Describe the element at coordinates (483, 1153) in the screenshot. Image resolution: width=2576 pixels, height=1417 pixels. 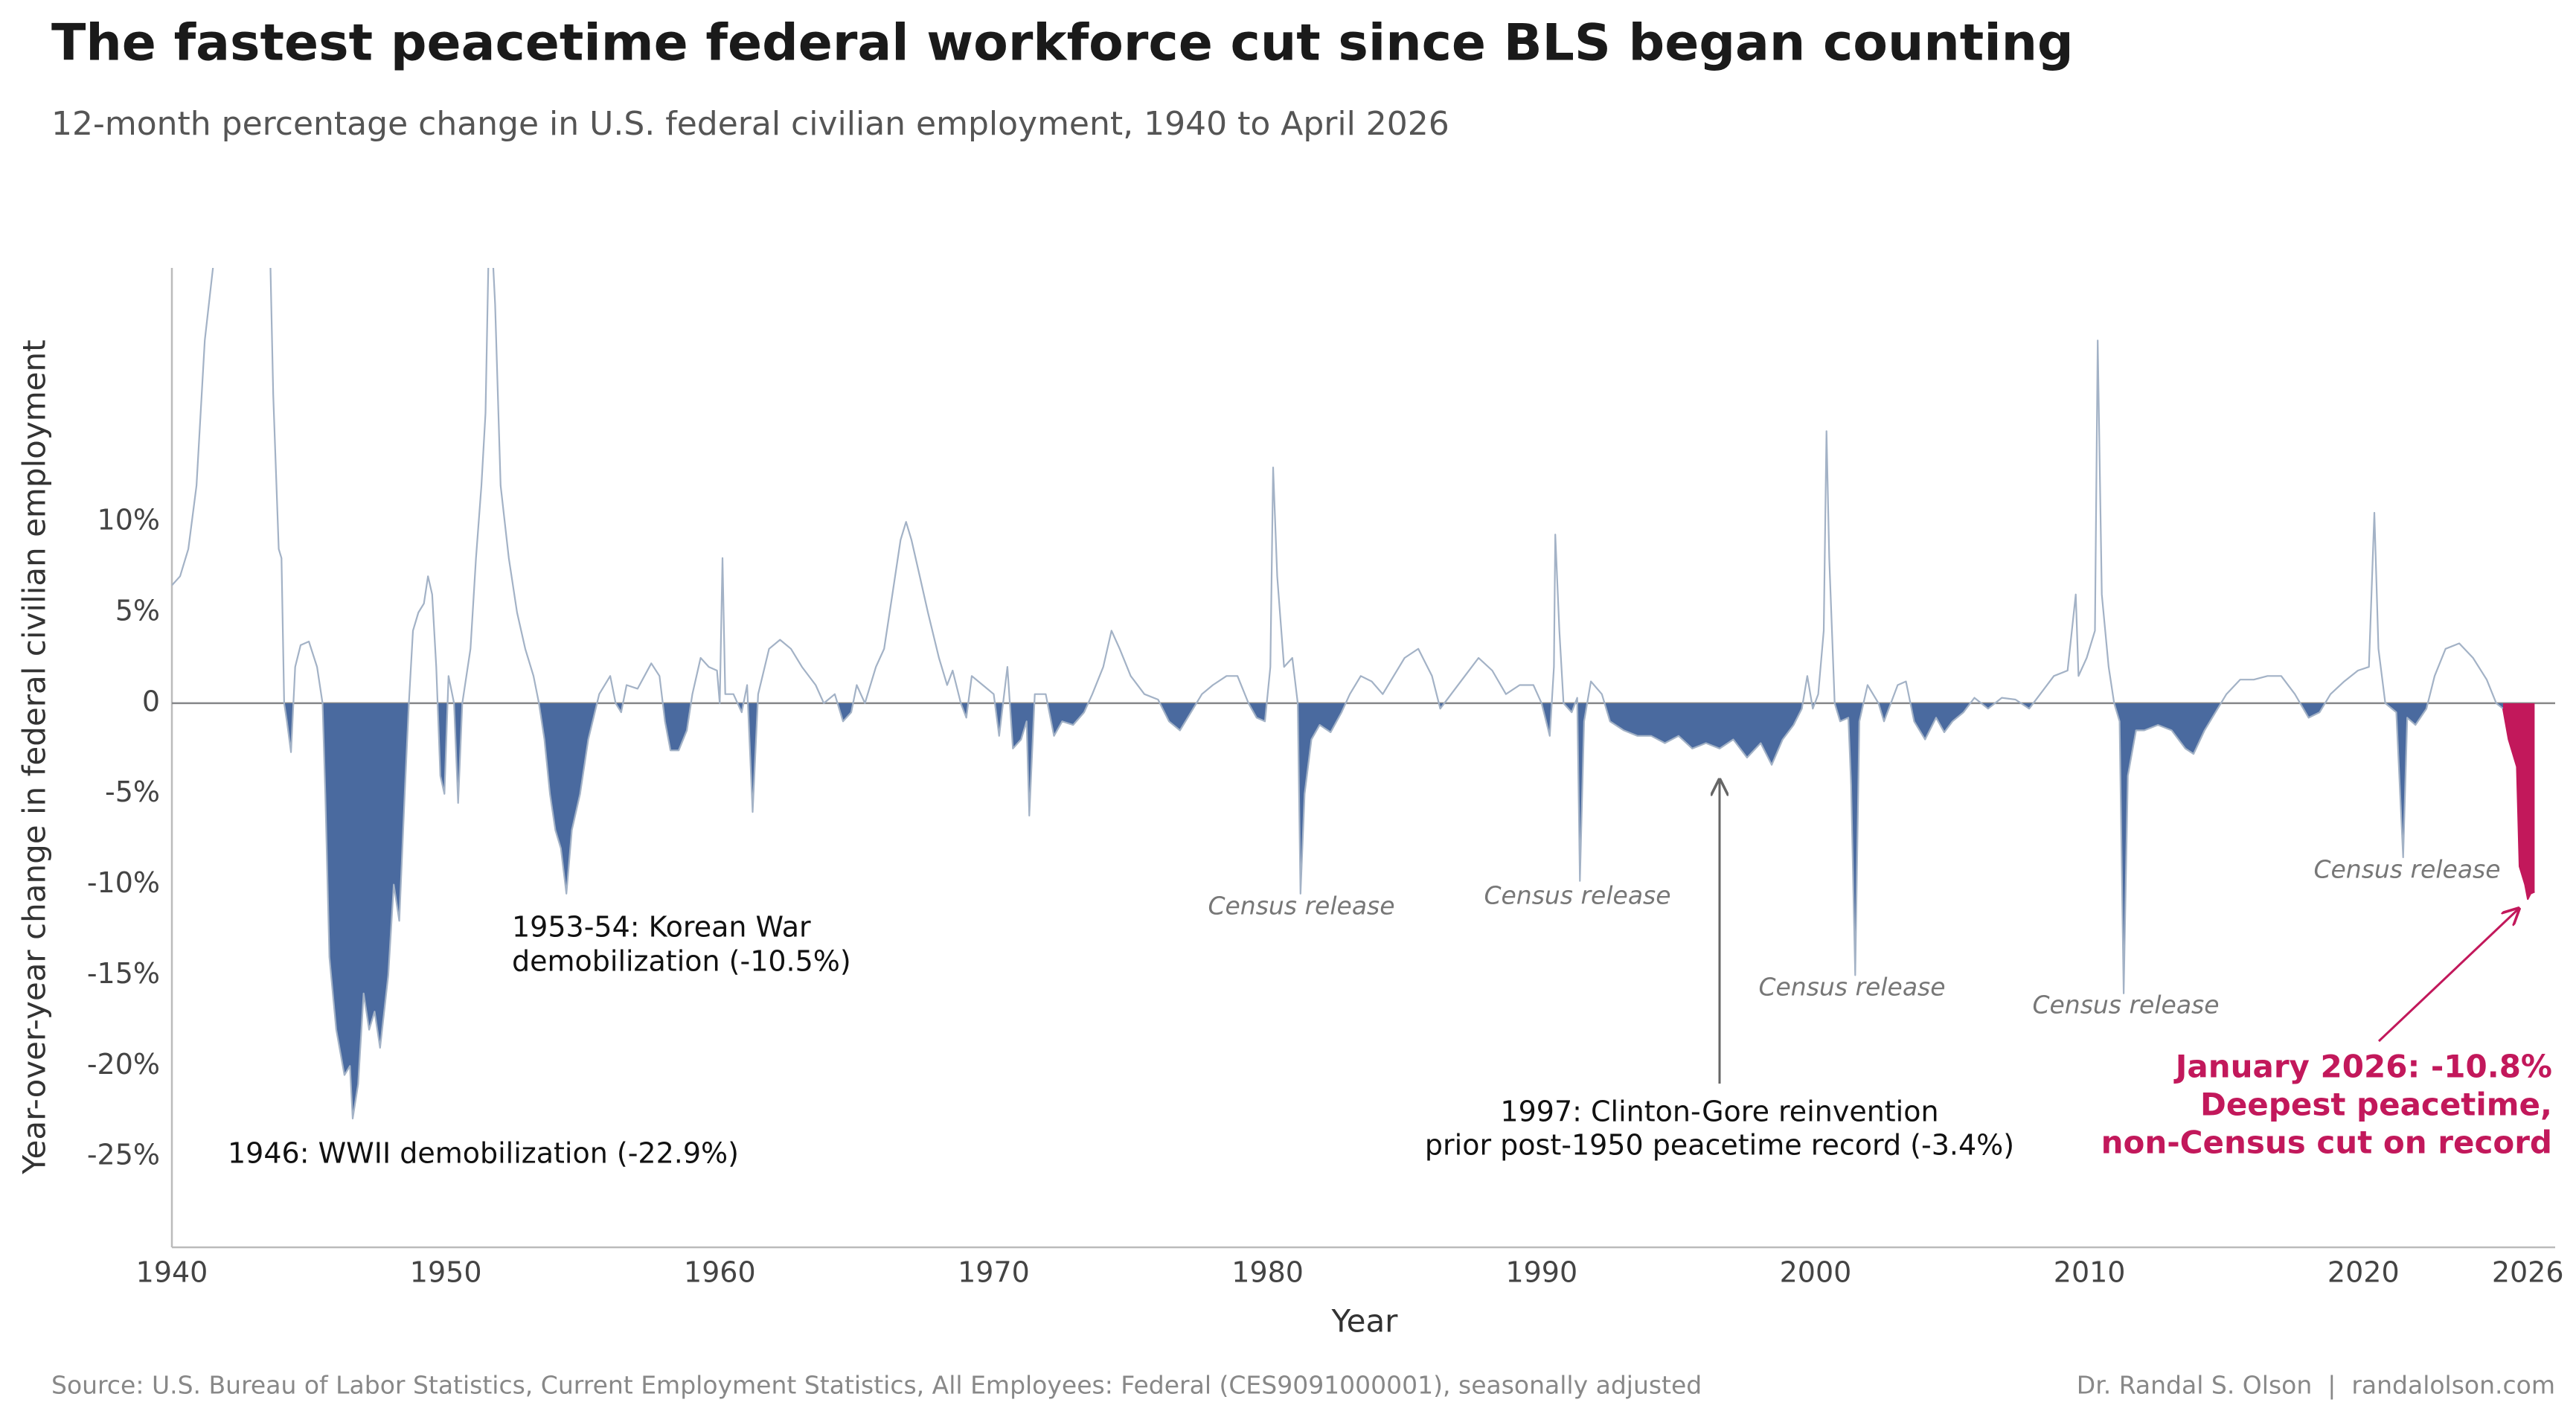
I see `annotation: 1946: WWII demobilization (-22.9%)` at that location.